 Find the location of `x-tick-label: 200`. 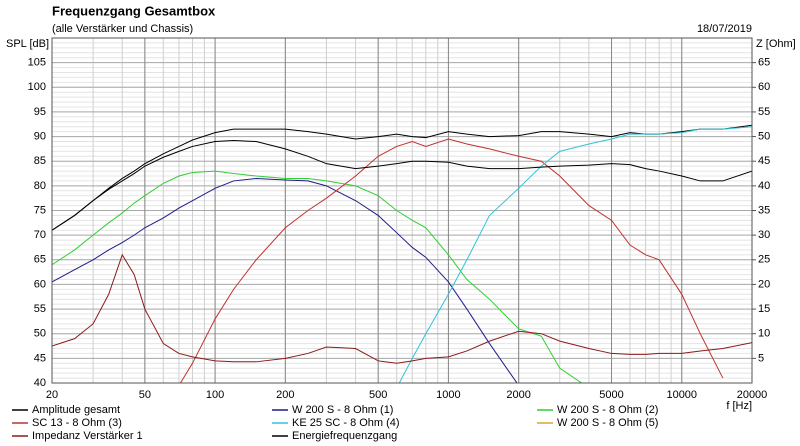

x-tick-label: 200 is located at coordinates (285, 395).